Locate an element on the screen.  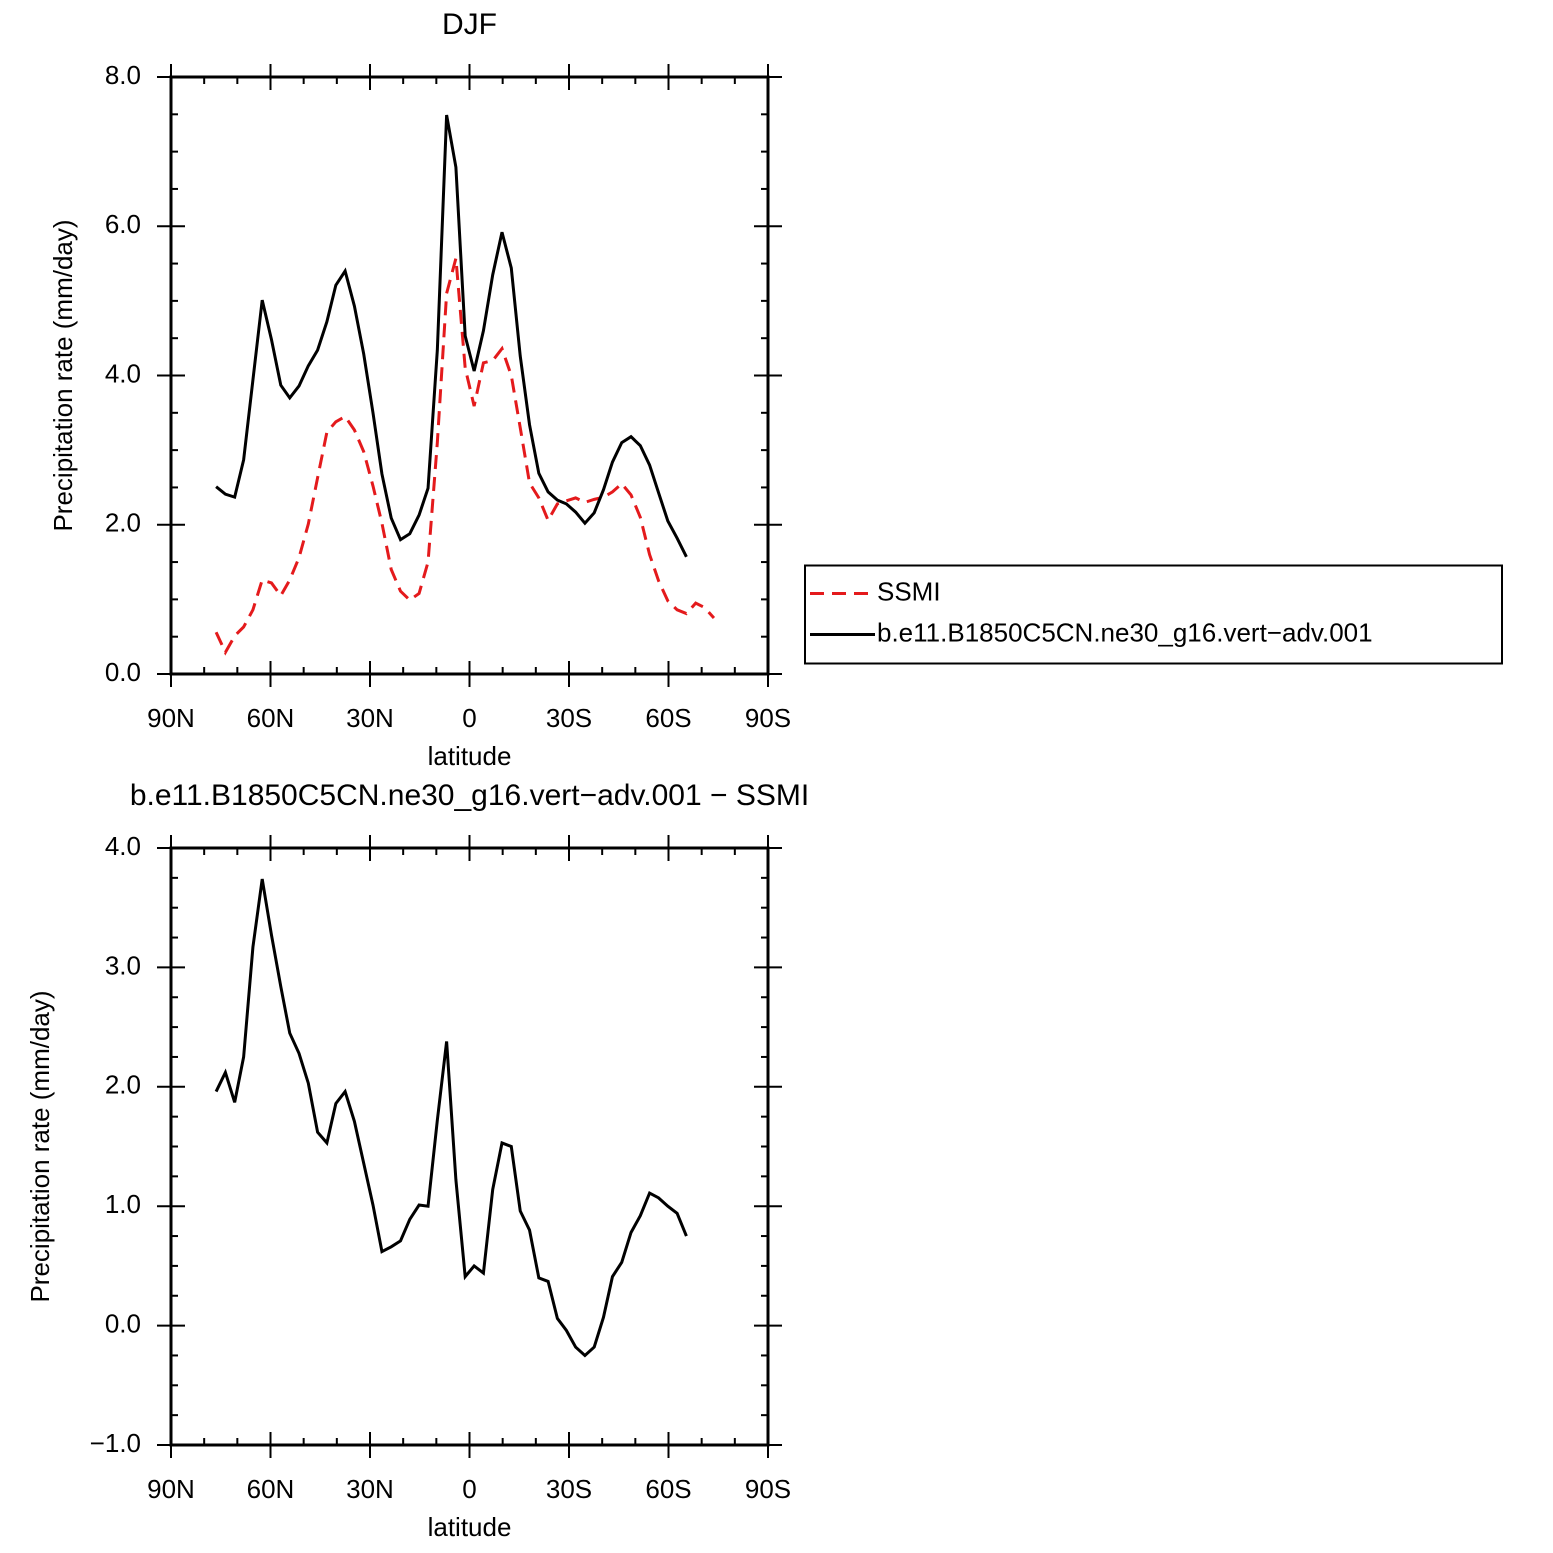
legend-label: b.e11.B1850C5CN.ne30_g16.vert−adv.001 is located at coordinates (1125, 632).